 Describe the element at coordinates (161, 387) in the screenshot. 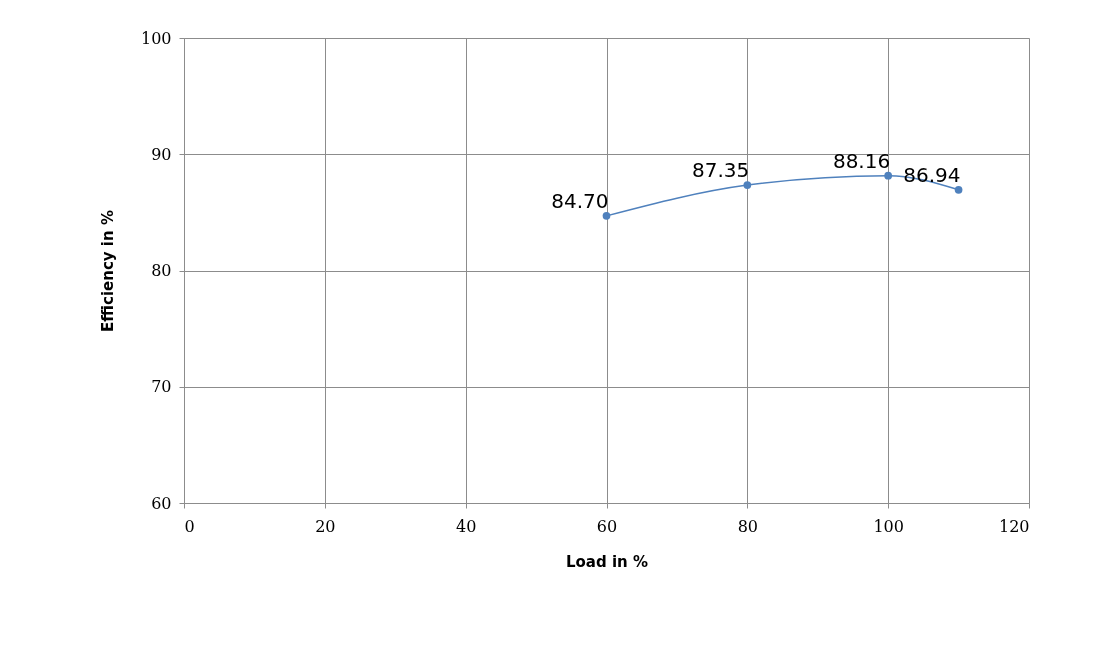

I see `y-tick-label: 70` at that location.